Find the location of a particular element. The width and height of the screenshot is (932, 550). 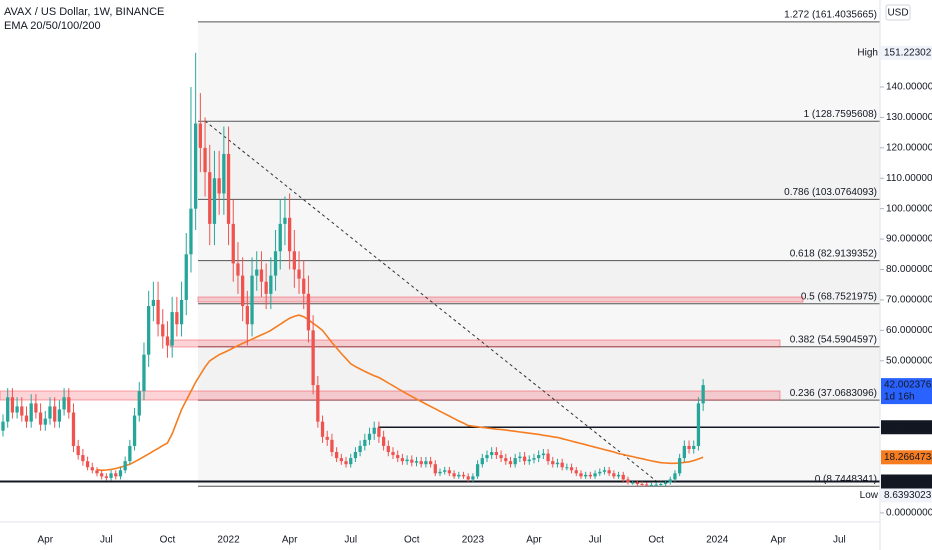

x-tick-label: Jul is located at coordinates (595, 540).